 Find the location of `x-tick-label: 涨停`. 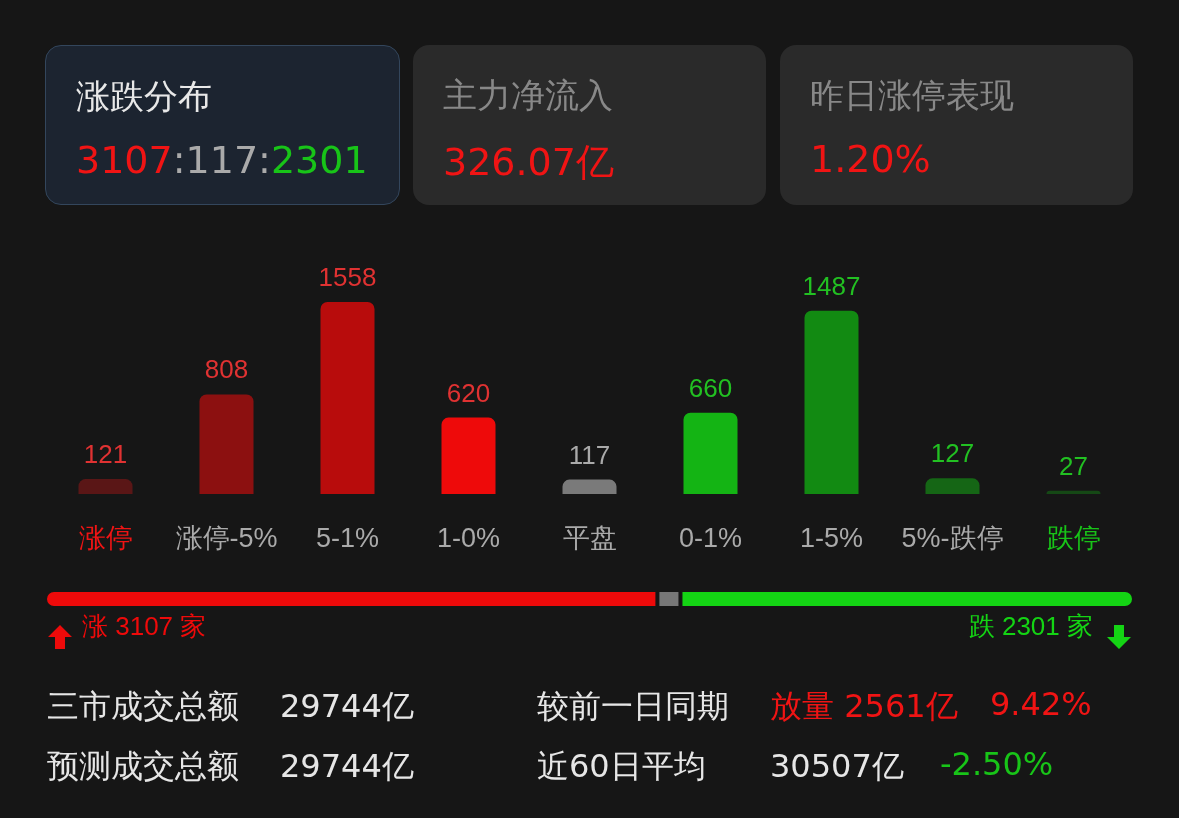

x-tick-label: 涨停 is located at coordinates (105, 537).